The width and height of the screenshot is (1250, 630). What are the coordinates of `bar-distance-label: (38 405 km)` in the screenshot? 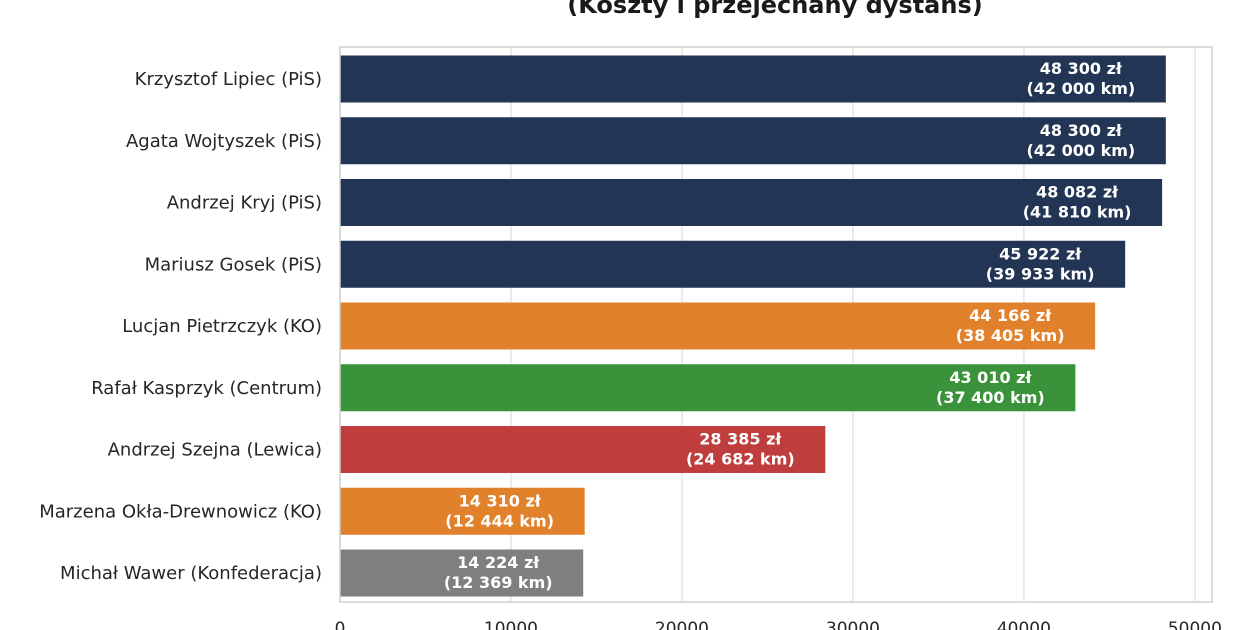 It's located at (1010, 335).